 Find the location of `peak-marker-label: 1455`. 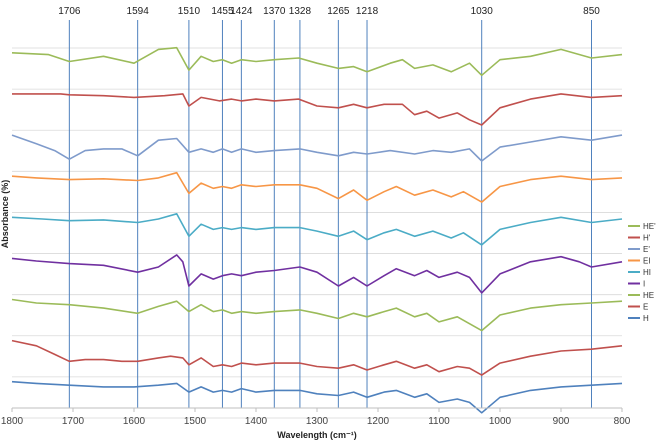

peak-marker-label: 1455 is located at coordinates (222, 11).